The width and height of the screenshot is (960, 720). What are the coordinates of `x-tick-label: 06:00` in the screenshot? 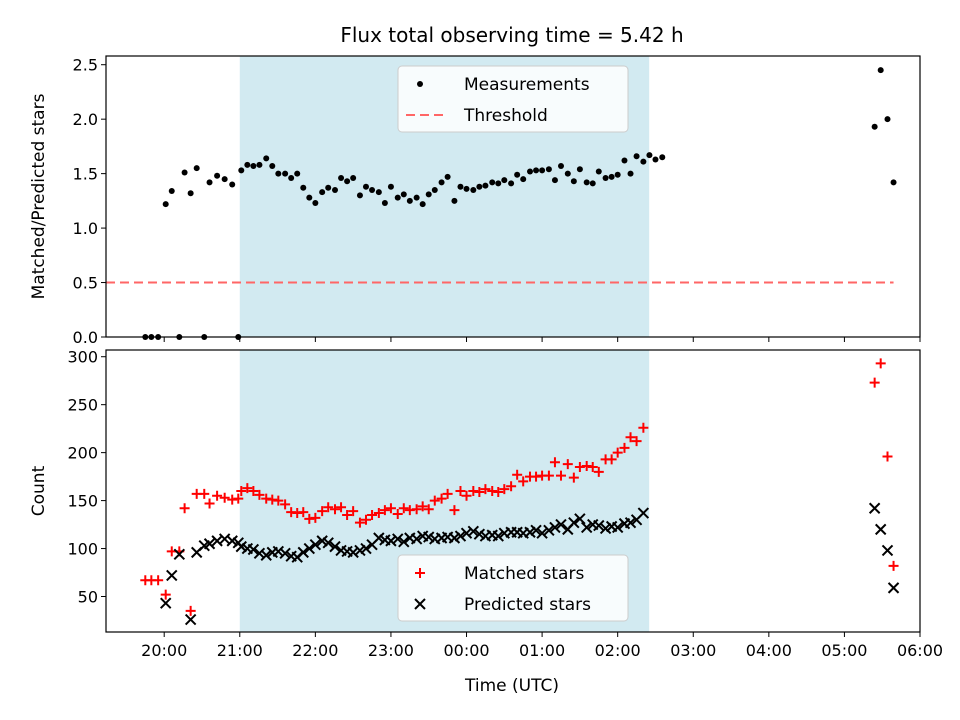 It's located at (920, 650).